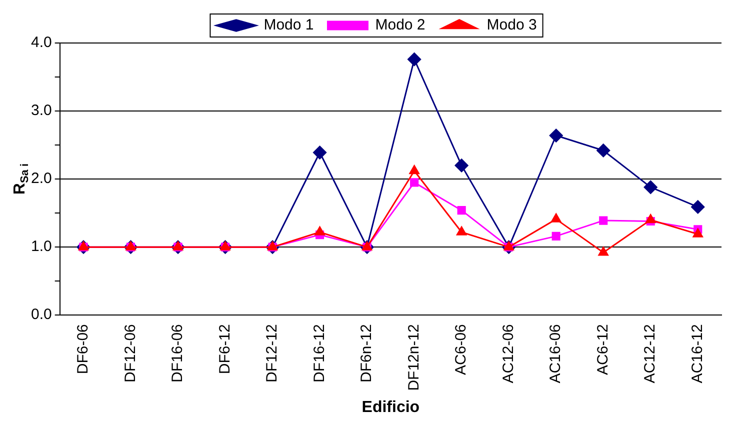  Describe the element at coordinates (461, 349) in the screenshot. I see `x-tick-label: AC6-06` at that location.